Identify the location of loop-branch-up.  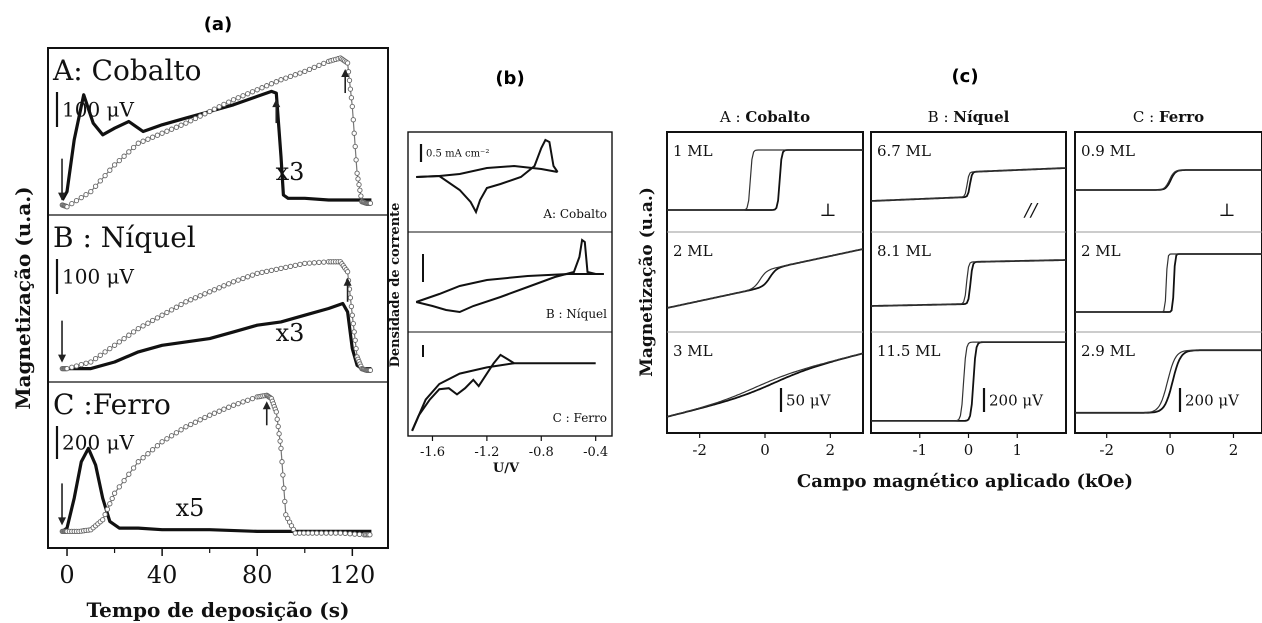
(1168, 283).